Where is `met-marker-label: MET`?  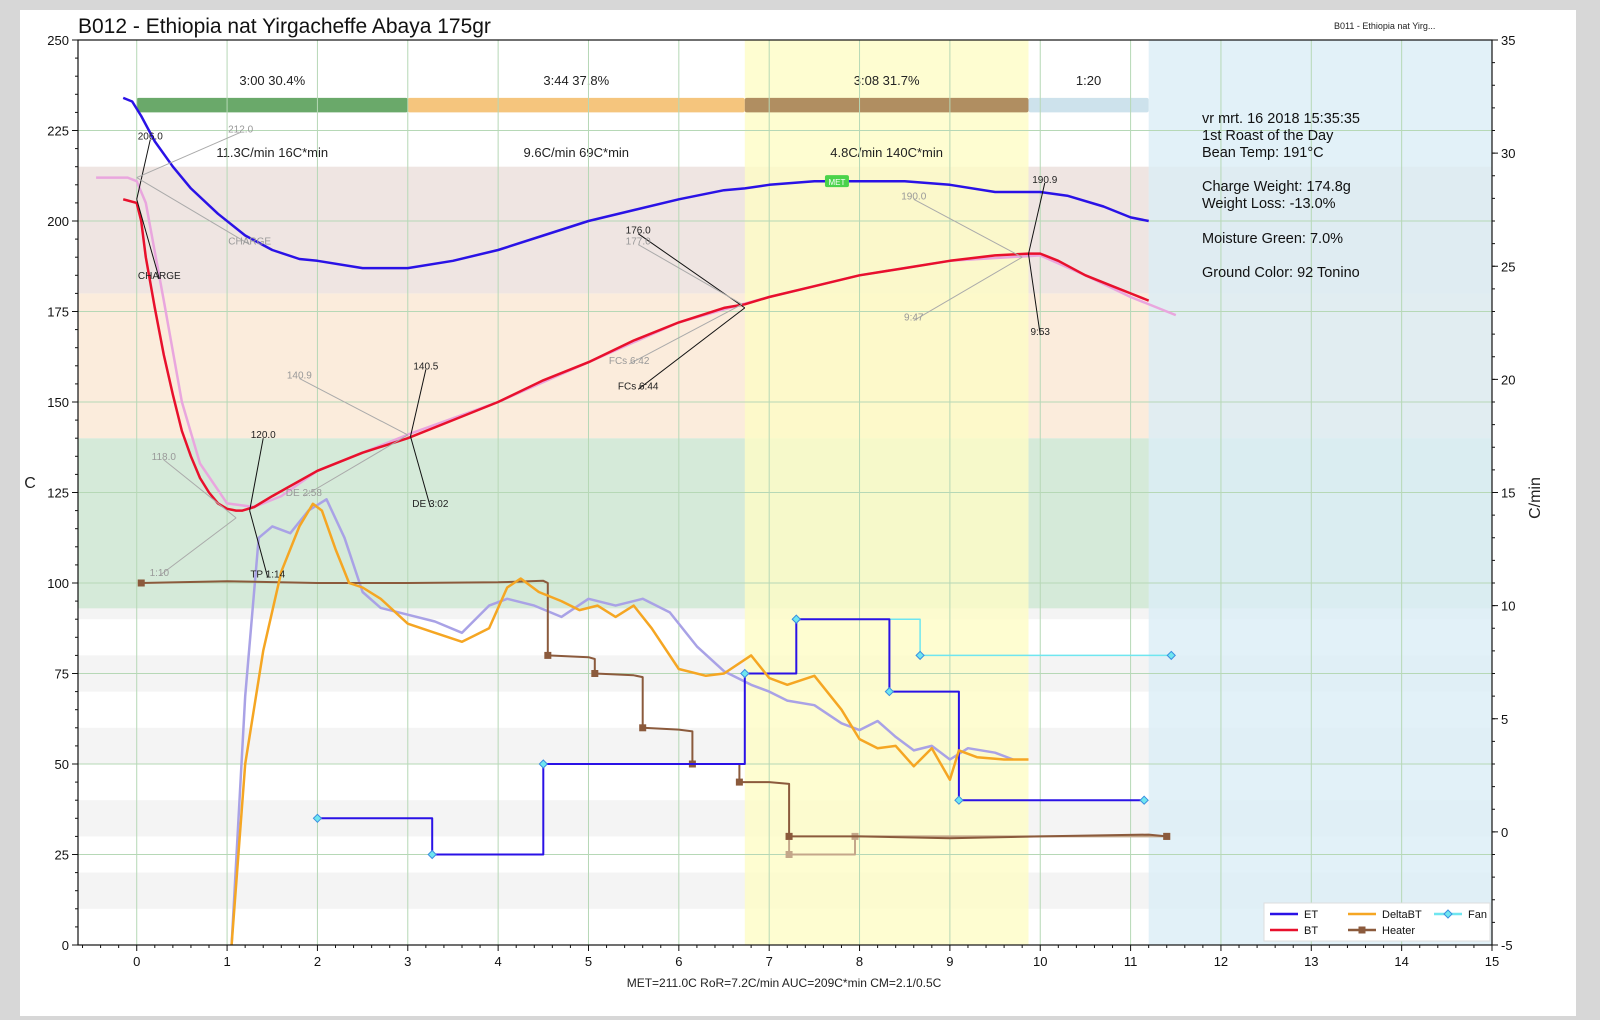
met-marker-label: MET is located at coordinates (837, 182).